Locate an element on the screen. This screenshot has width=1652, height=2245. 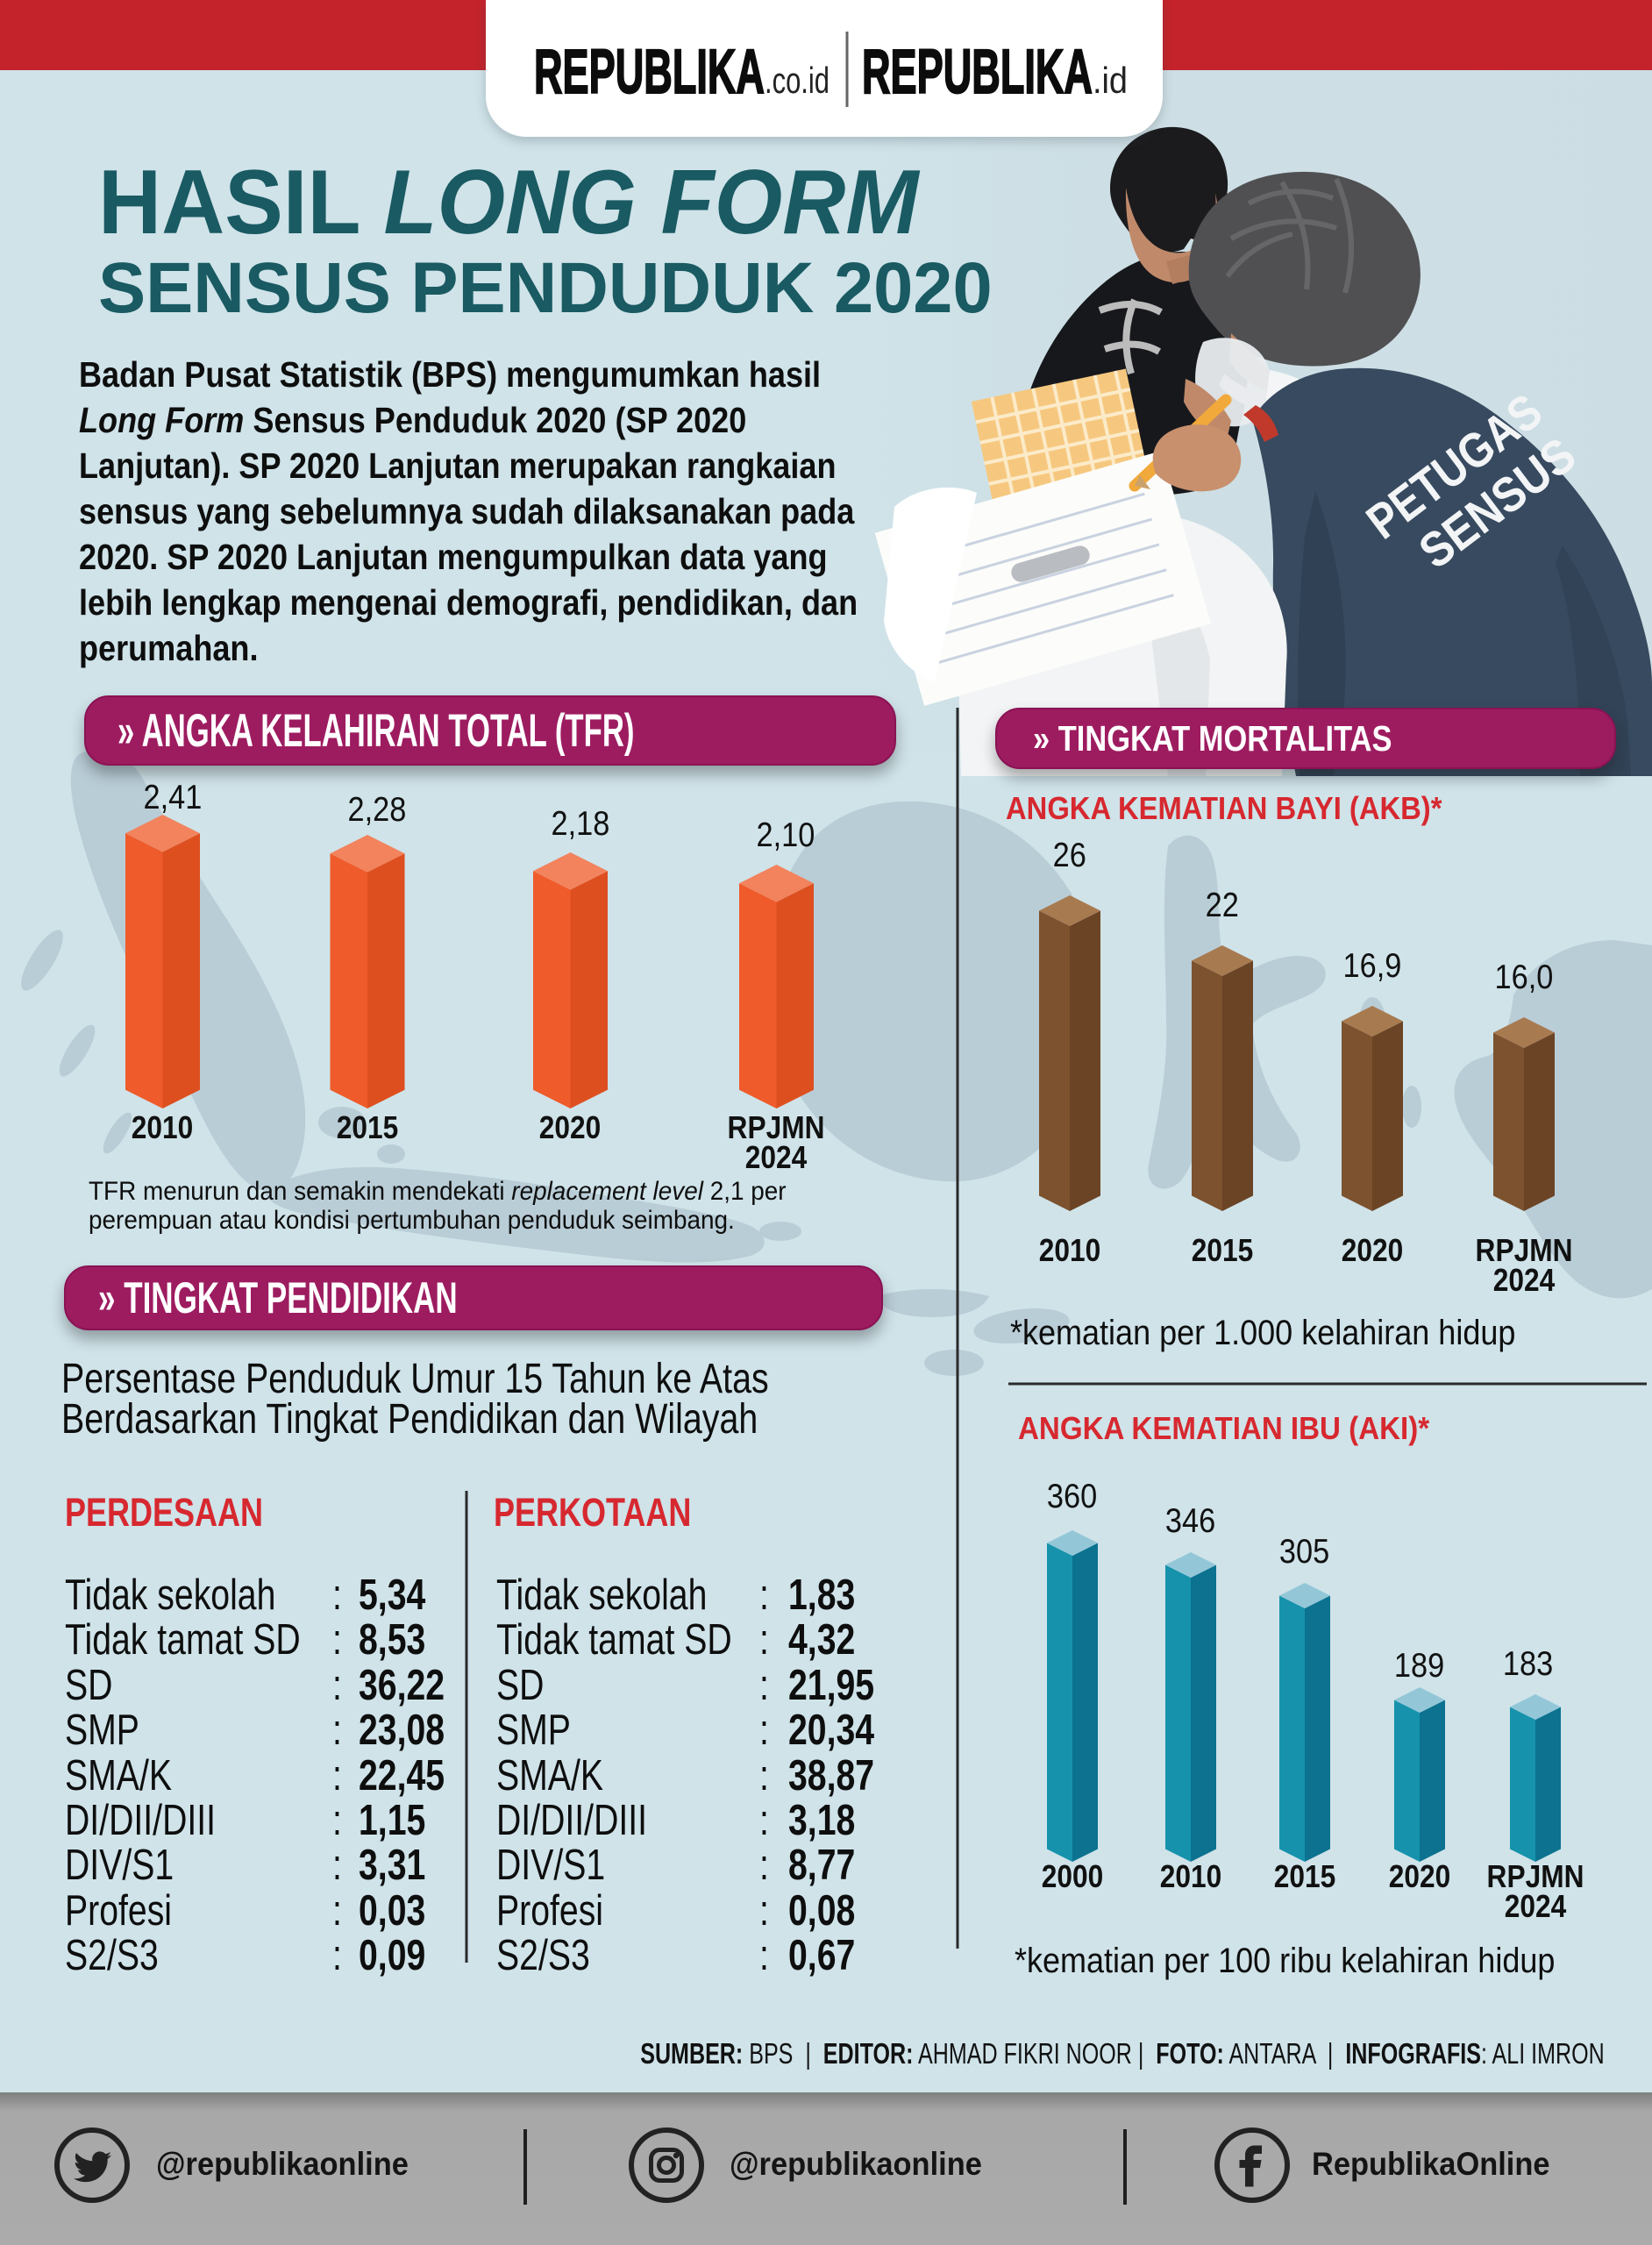
svg-text: .co.id is located at coordinates (797, 80).